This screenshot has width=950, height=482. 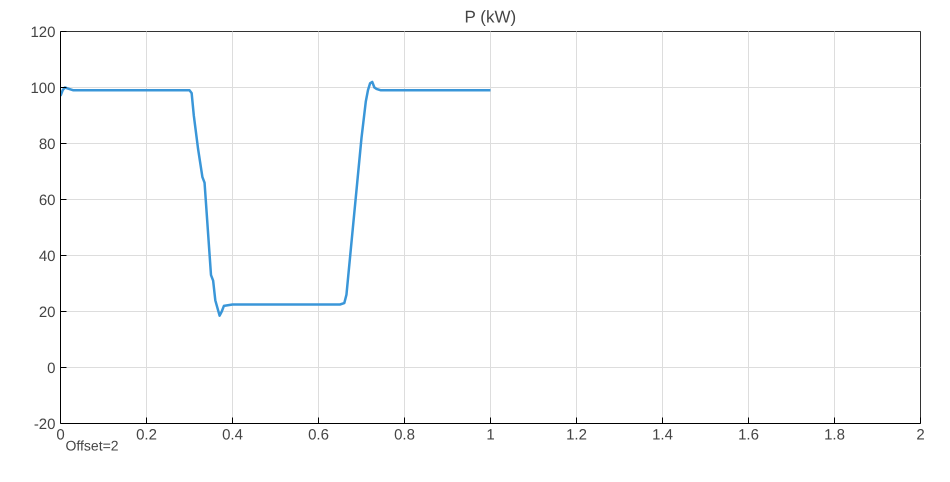 What do you see at coordinates (318, 435) in the screenshot?
I see `x-tick-label: 0.6` at bounding box center [318, 435].